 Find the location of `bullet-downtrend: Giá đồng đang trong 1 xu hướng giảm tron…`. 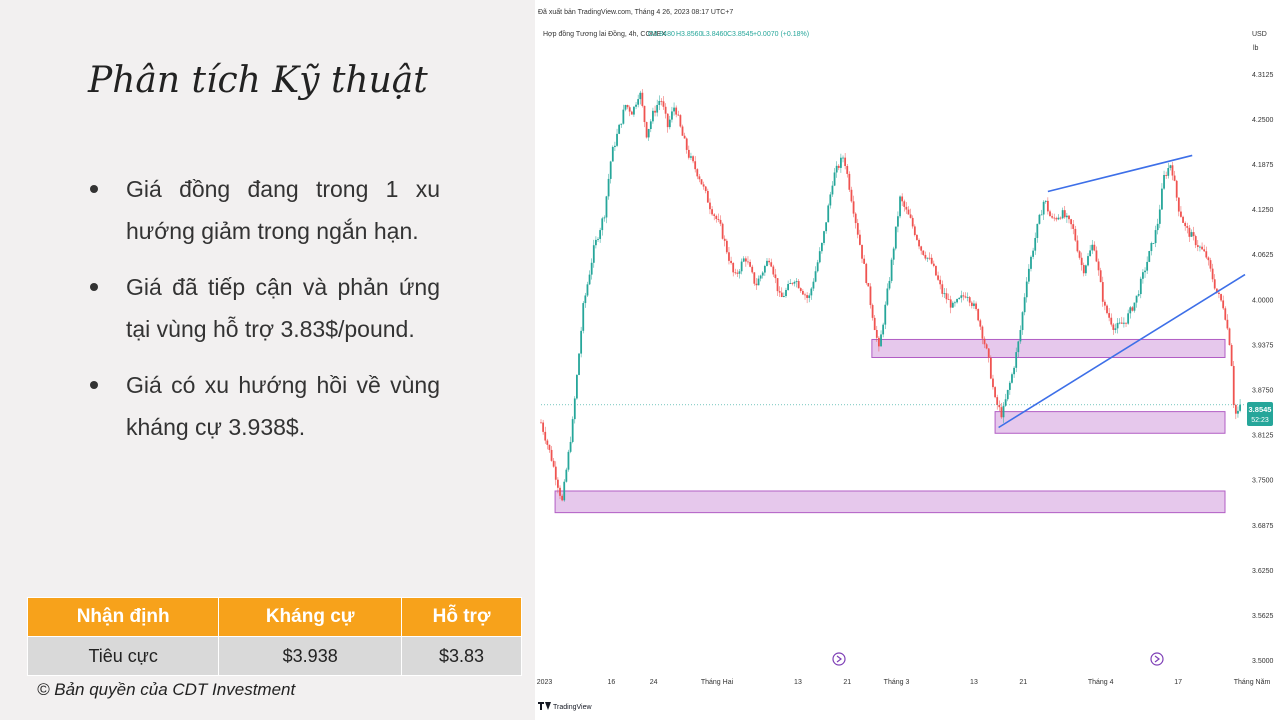

bullet-downtrend: Giá đồng đang trong 1 xu hướng giảm tron… is located at coordinates (264, 210).